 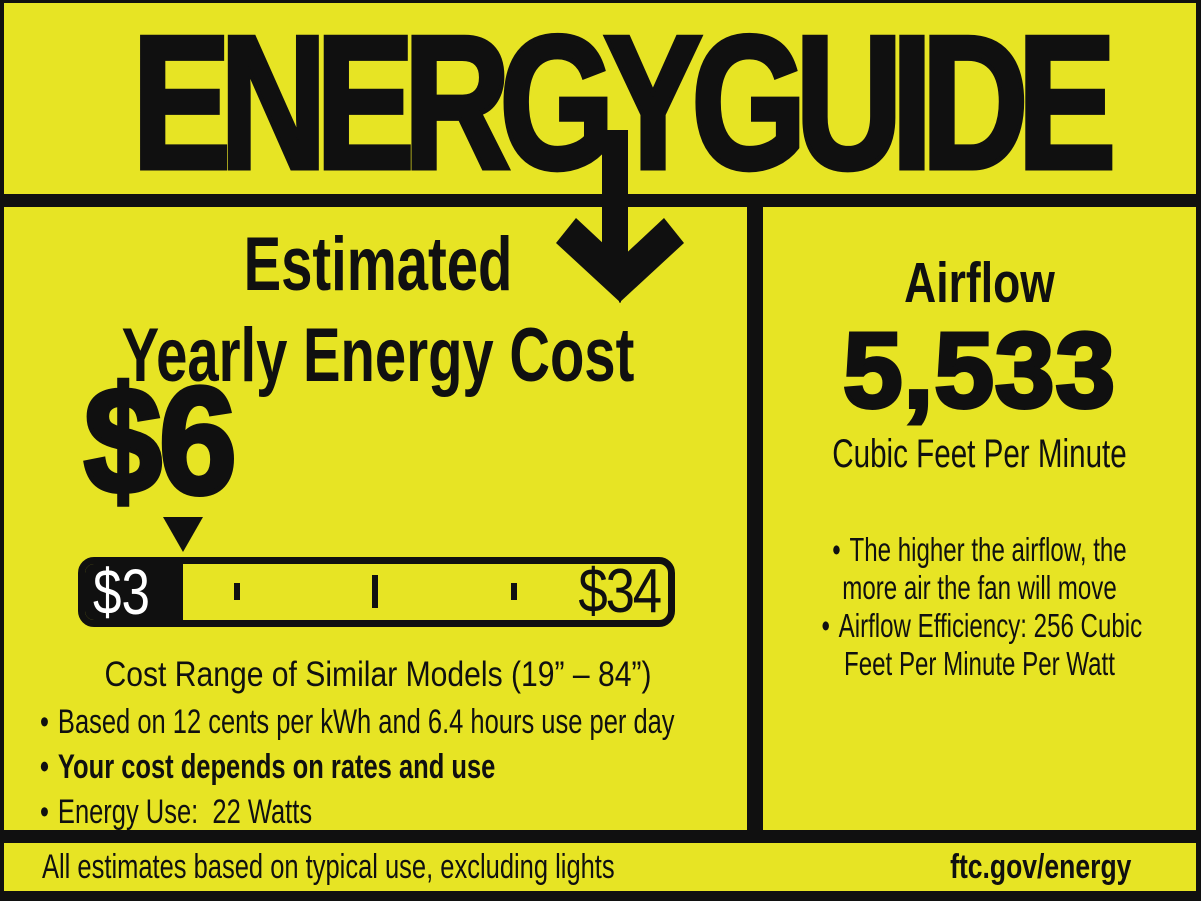 What do you see at coordinates (377, 310) in the screenshot?
I see `estimated-cost-heading: Estimated Yearly Energy Cost` at bounding box center [377, 310].